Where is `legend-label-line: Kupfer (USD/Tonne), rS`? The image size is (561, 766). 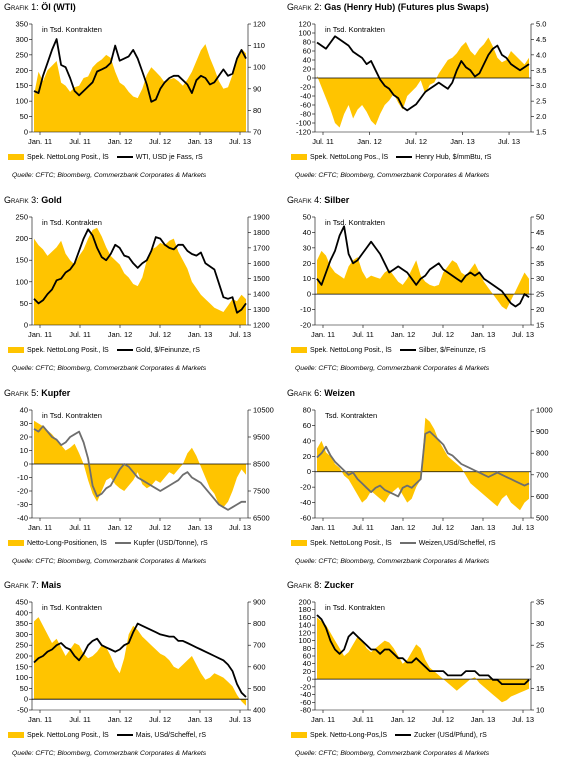
legend-label-line: Kupfer (USD/Tonne), rS is located at coordinates (170, 543).